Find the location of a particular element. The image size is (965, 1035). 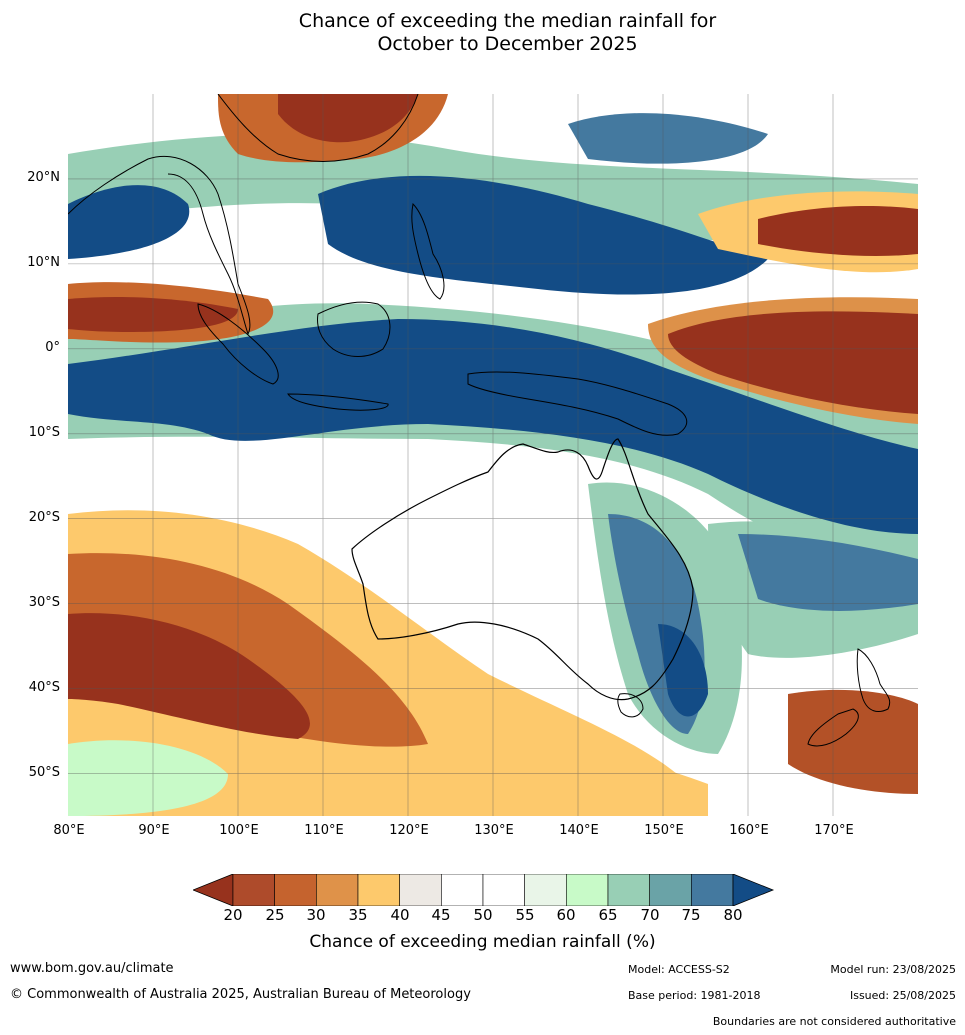

wet-core-south-china-sea is located at coordinates (543, 235).